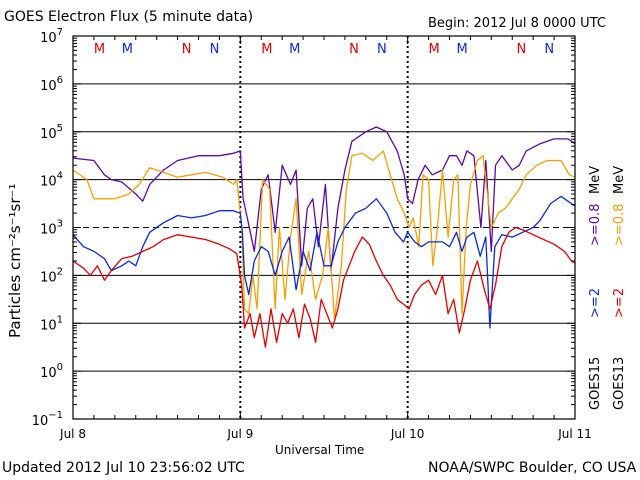  Describe the element at coordinates (51, 323) in the screenshot. I see `y-tick-label: 10¹` at that location.